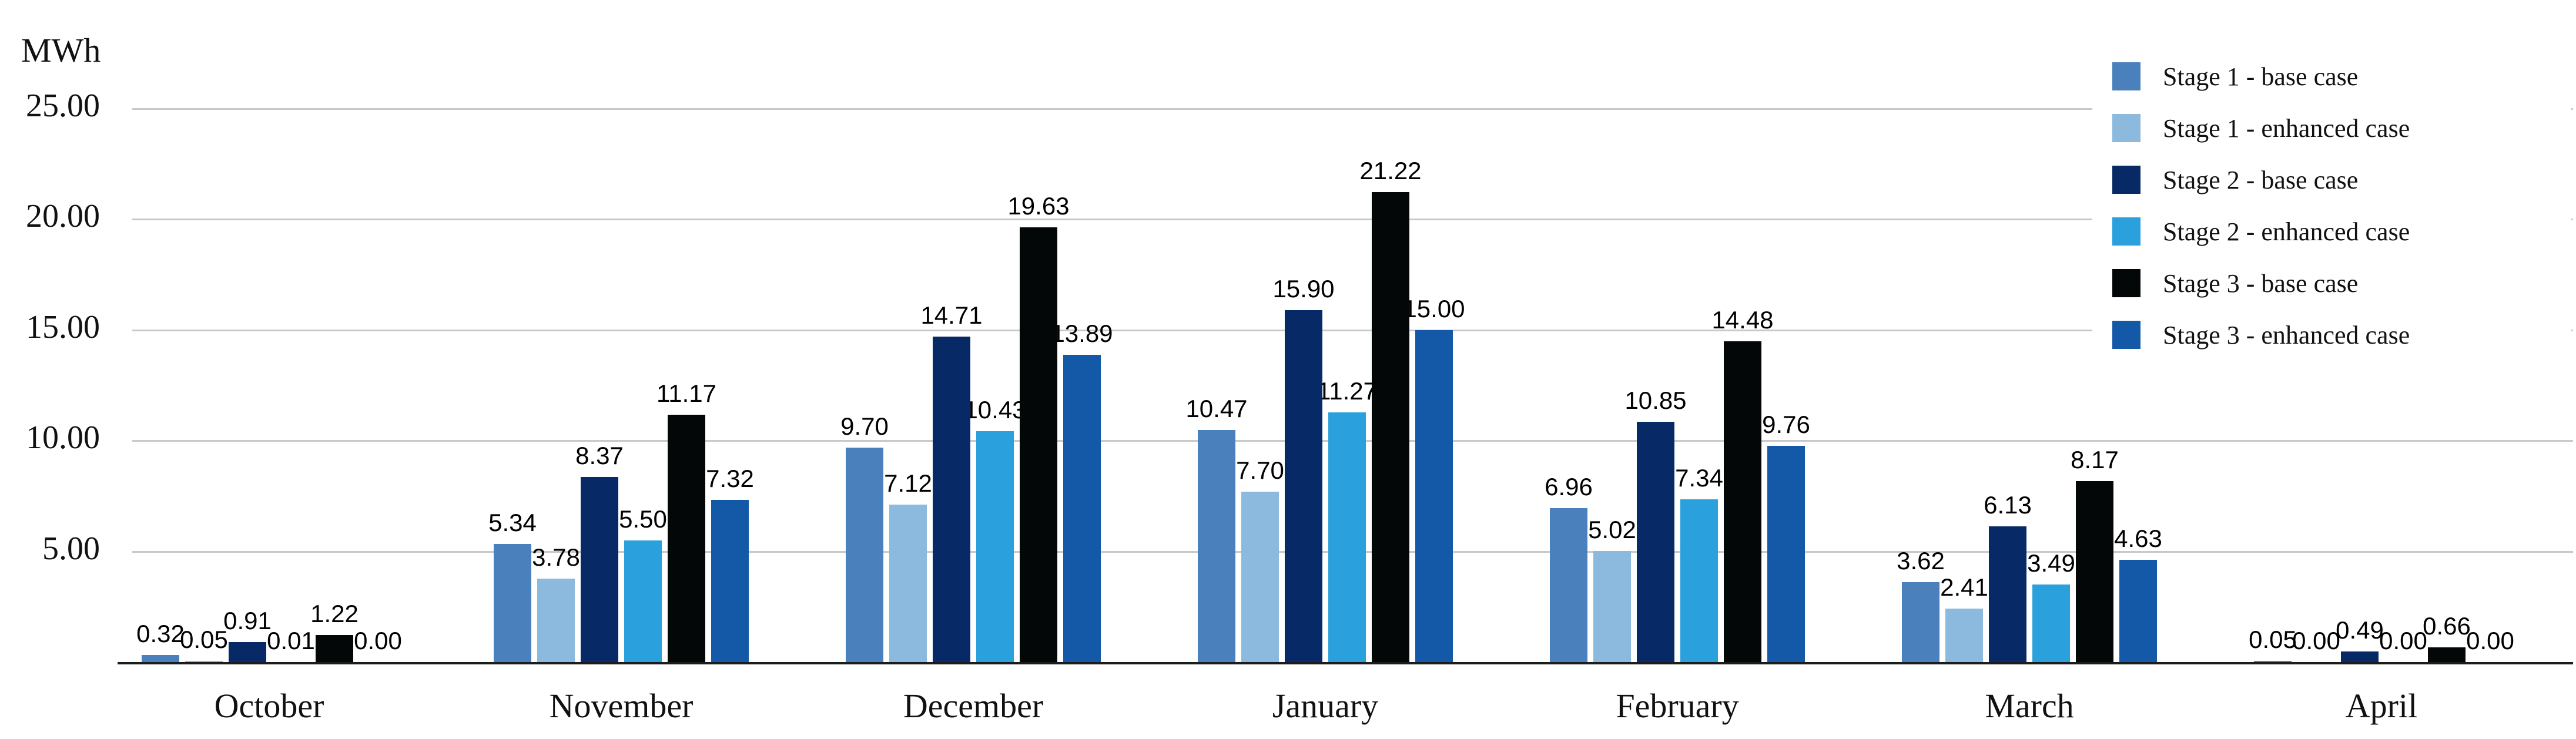 The height and width of the screenshot is (739, 2576). What do you see at coordinates (686, 393) in the screenshot?
I see `bar-value-label: 11.17` at bounding box center [686, 393].